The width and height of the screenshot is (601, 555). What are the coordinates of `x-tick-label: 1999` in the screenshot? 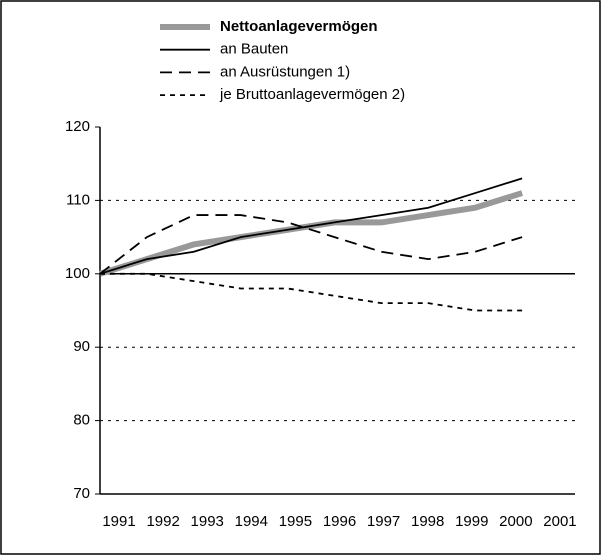 It's located at (471, 521).